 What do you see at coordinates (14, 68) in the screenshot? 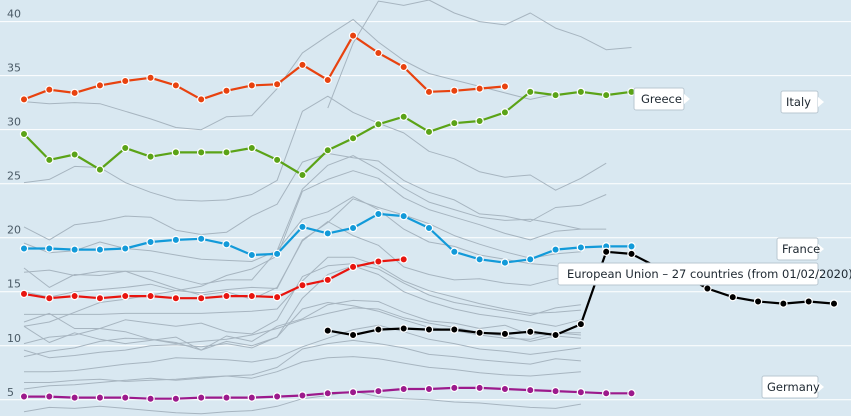
I see `y-tick-label-35: 35` at bounding box center [14, 68].